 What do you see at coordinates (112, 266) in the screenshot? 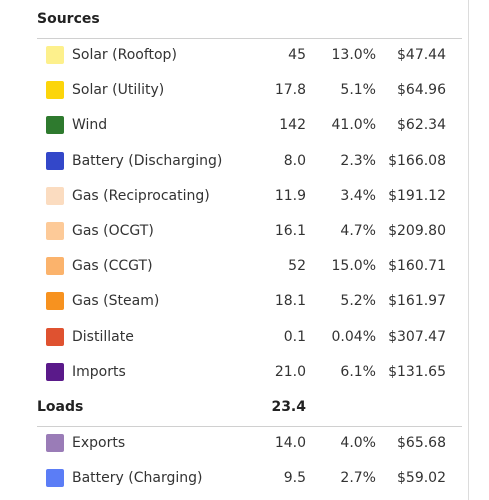
I see `source-name: Gas (CCGT)` at bounding box center [112, 266].